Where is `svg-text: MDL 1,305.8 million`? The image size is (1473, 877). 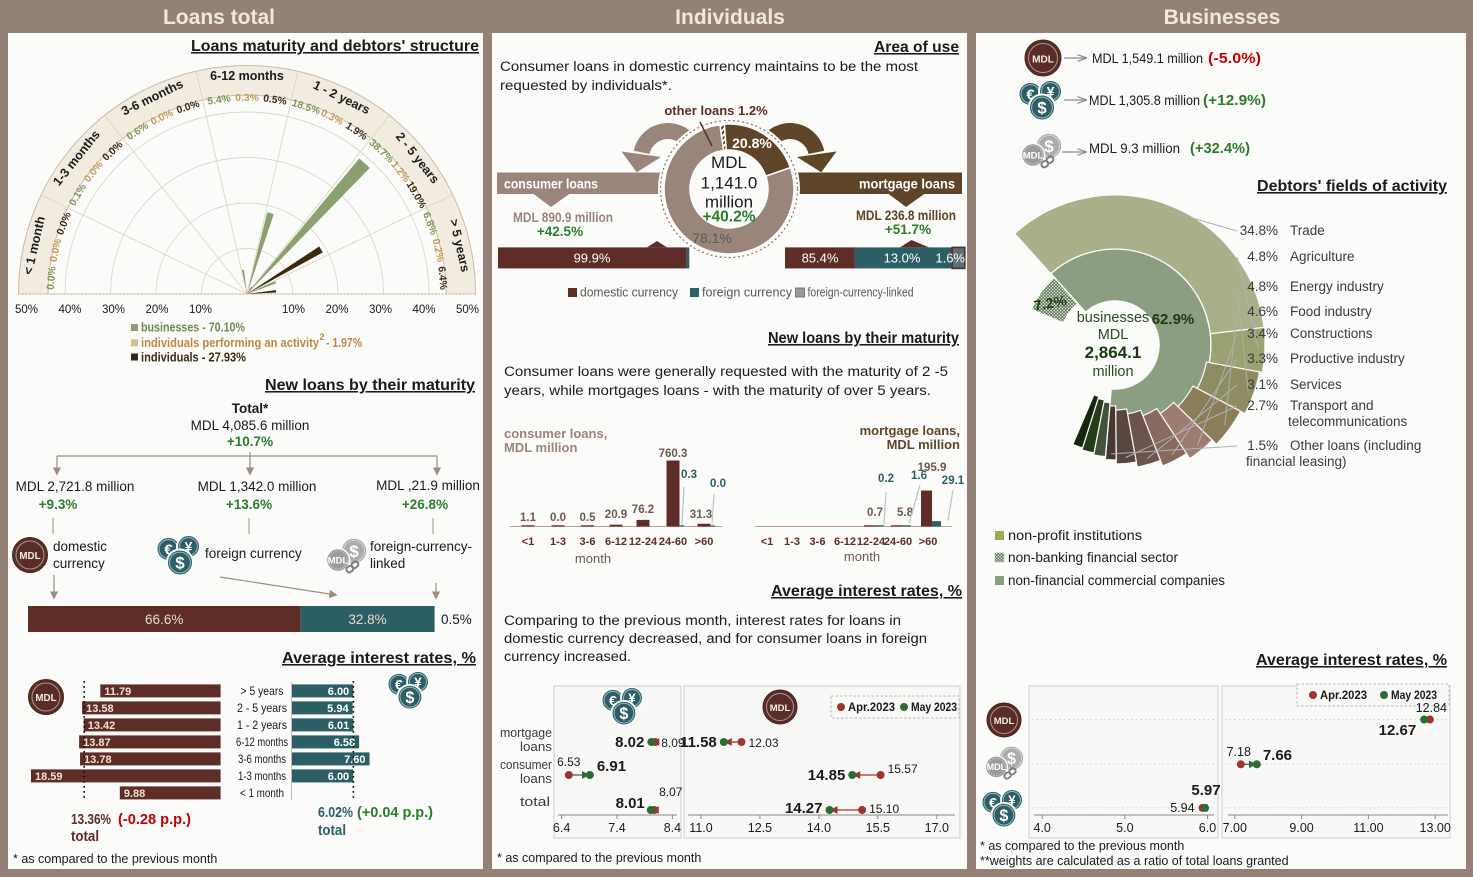
svg-text: MDL 1,305.8 million is located at coordinates (1144, 100).